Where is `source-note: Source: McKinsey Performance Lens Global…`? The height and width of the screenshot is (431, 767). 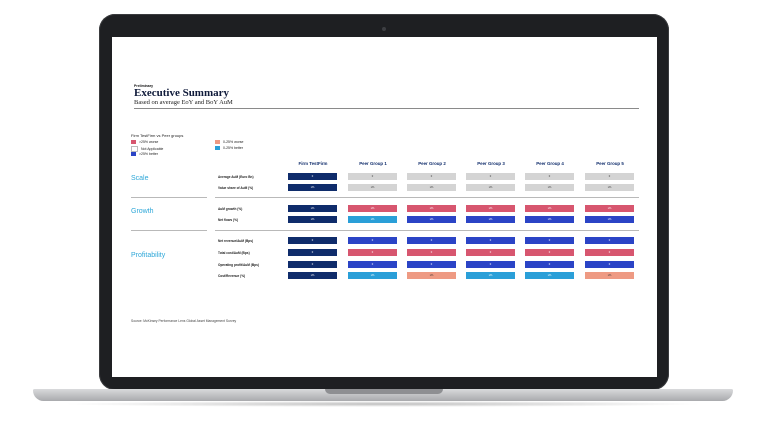 source-note: Source: McKinsey Performance Lens Global… is located at coordinates (184, 321).